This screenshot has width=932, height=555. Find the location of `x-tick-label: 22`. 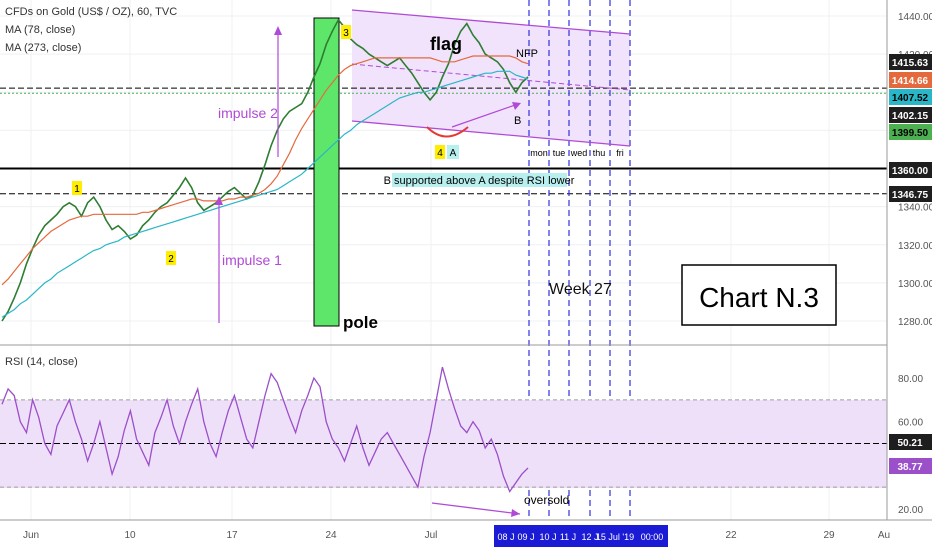

x-tick-label: 22 is located at coordinates (731, 535).